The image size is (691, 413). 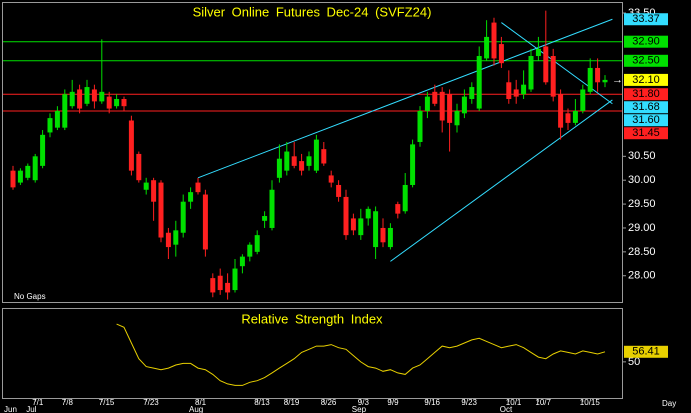 I want to click on price-box-label: 33.37, so click(x=646, y=19).